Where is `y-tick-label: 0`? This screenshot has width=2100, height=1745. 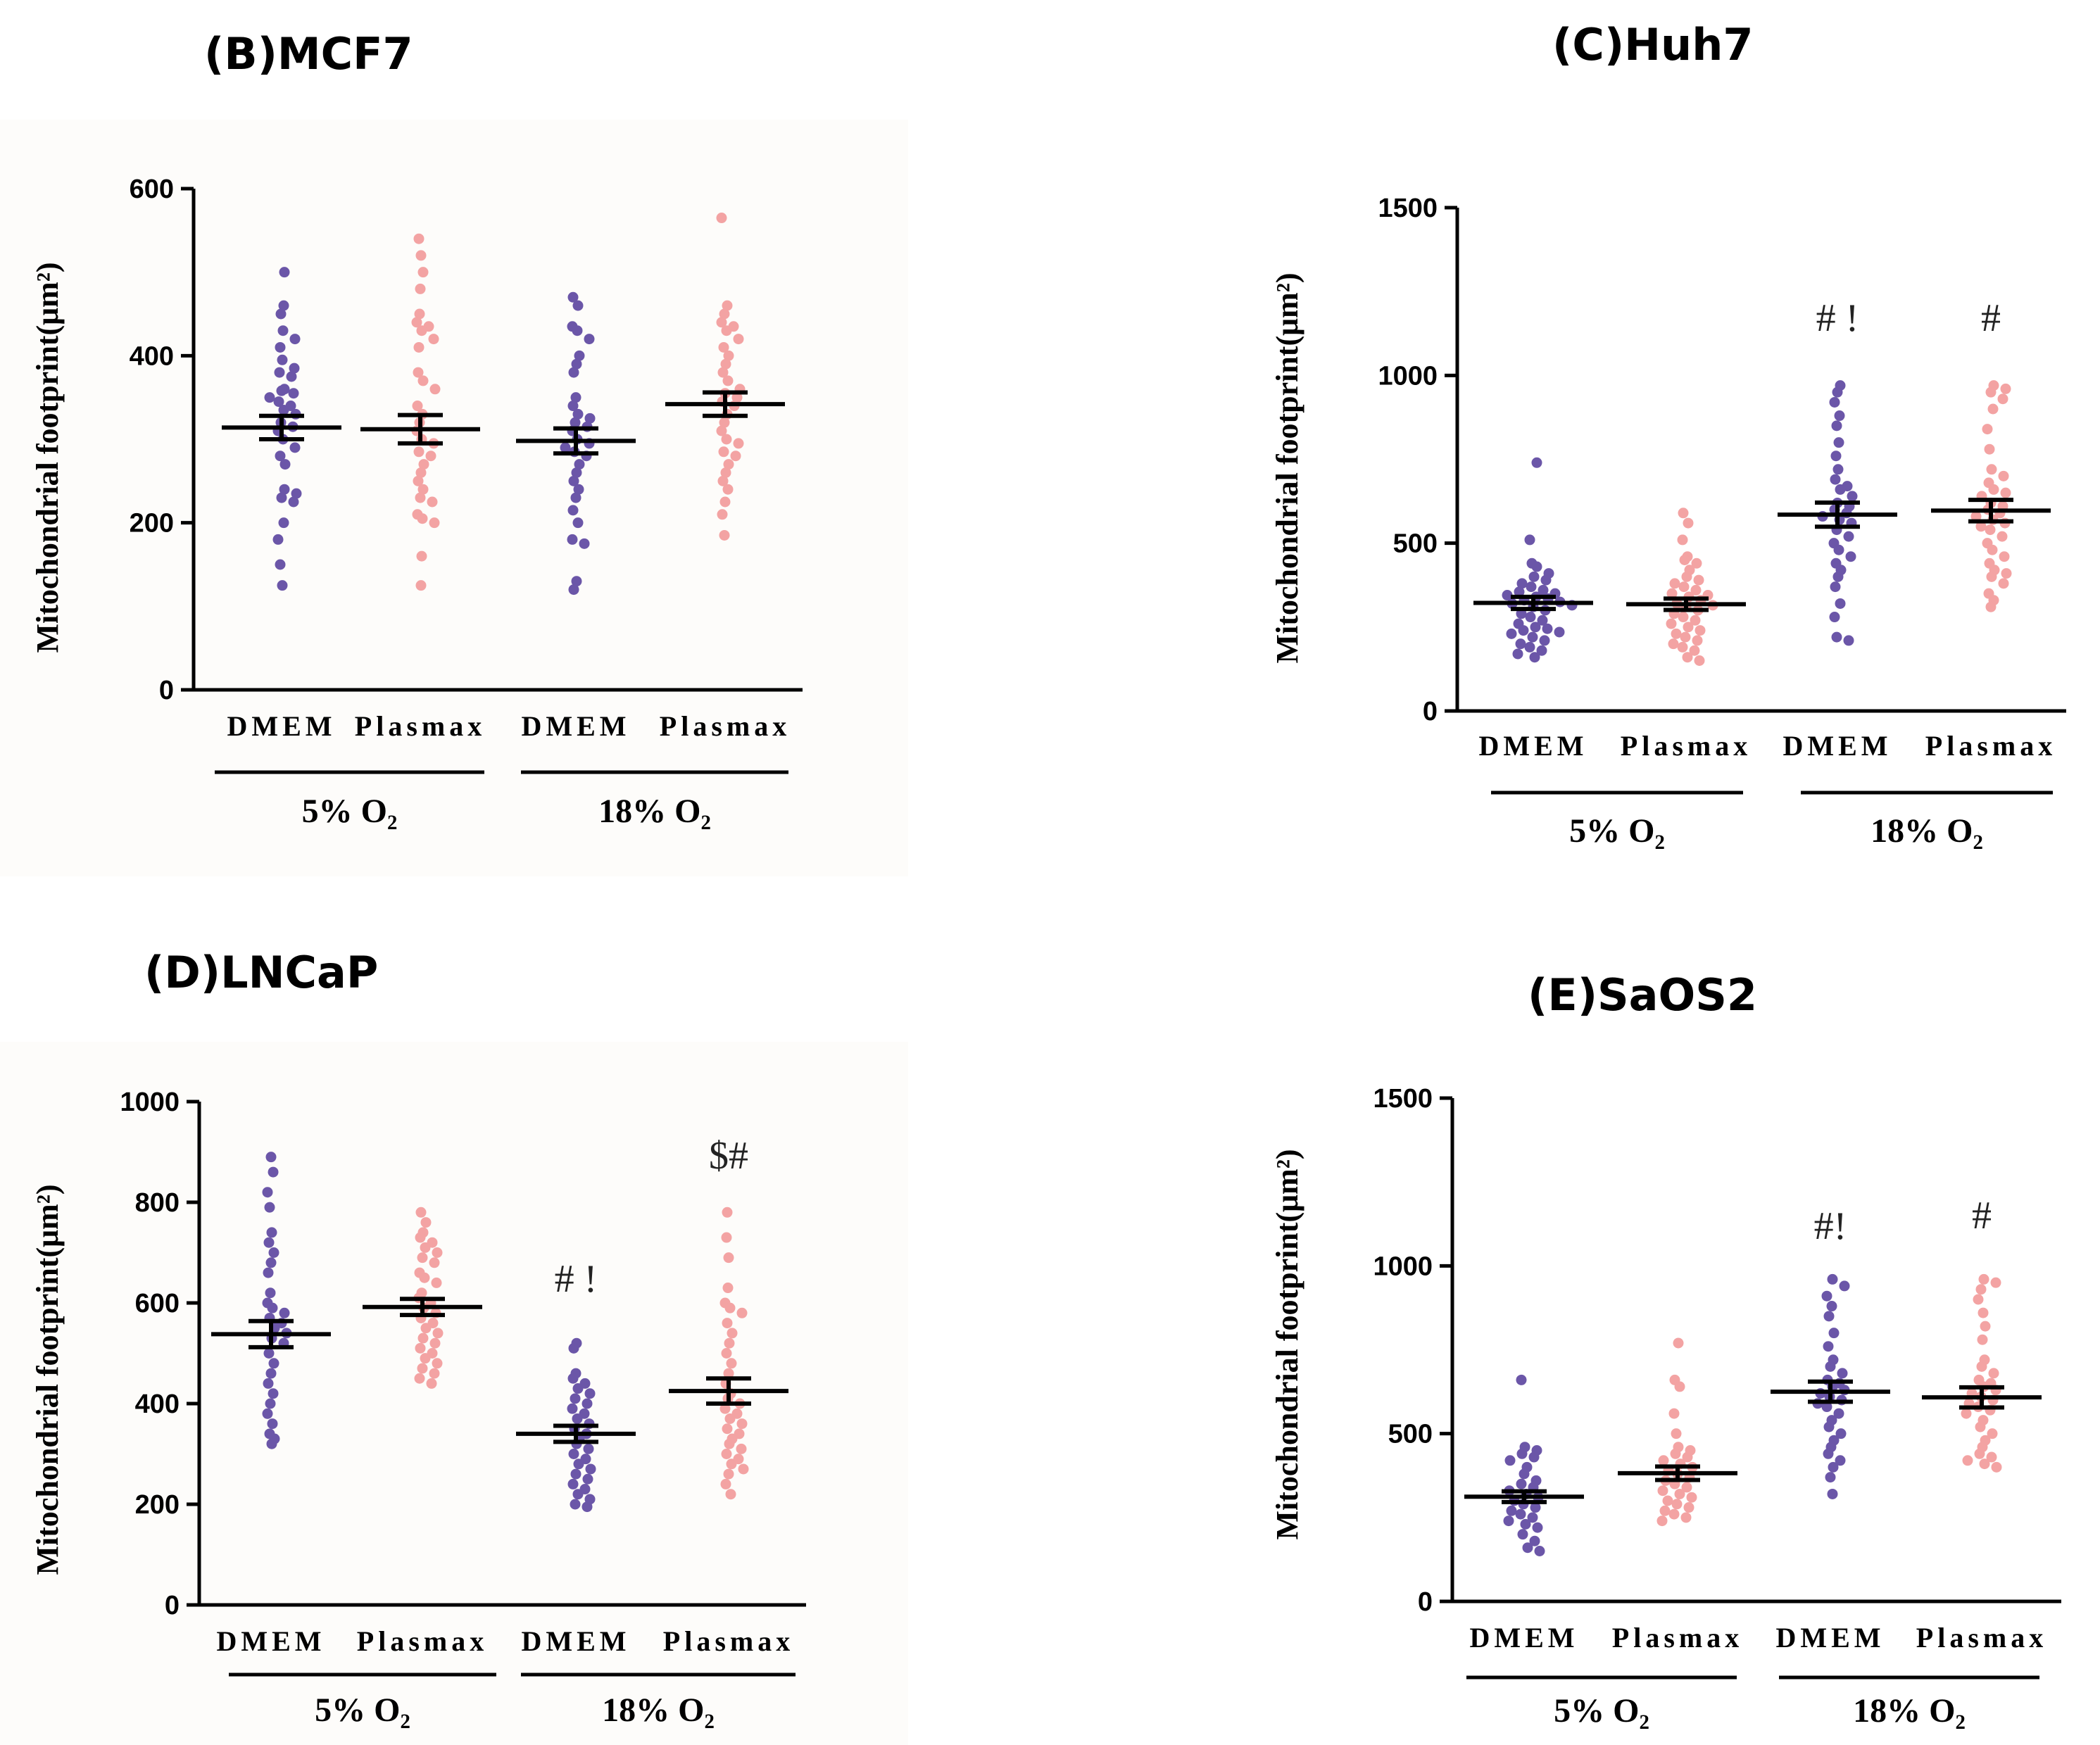 y-tick-label: 0 is located at coordinates (172, 1606).